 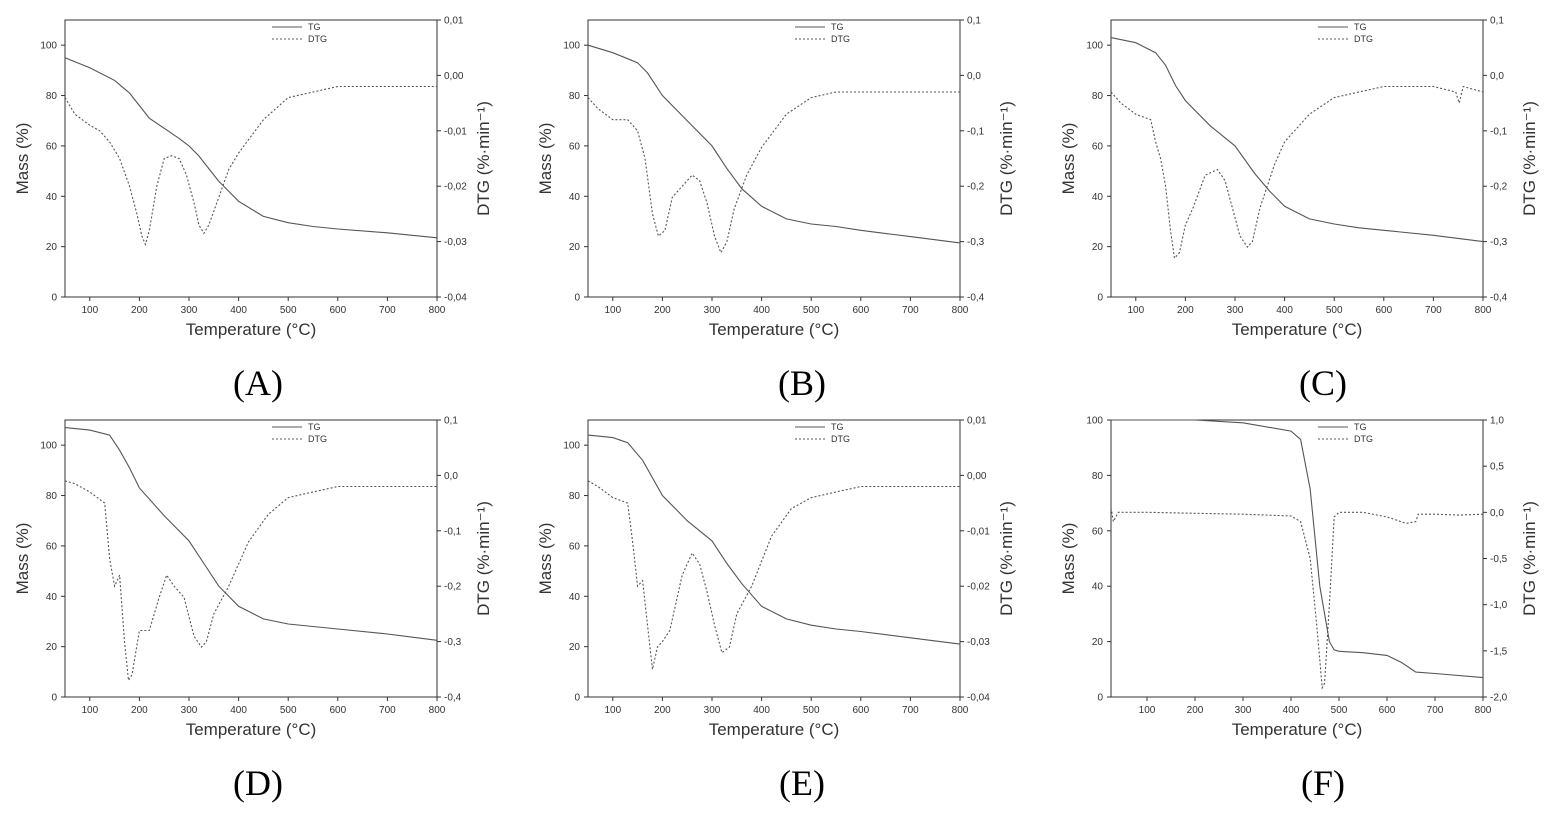 What do you see at coordinates (258, 783) in the screenshot?
I see `caption-d: (D)` at bounding box center [258, 783].